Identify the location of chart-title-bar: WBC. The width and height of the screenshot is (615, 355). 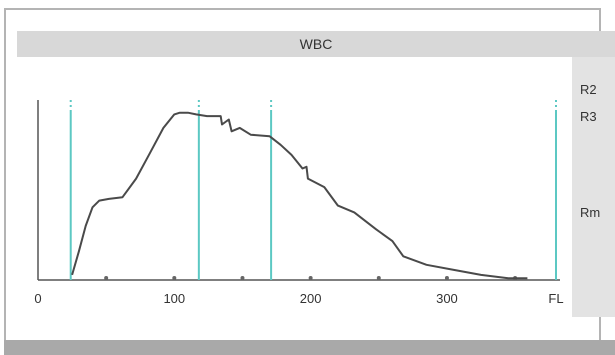
(316, 44).